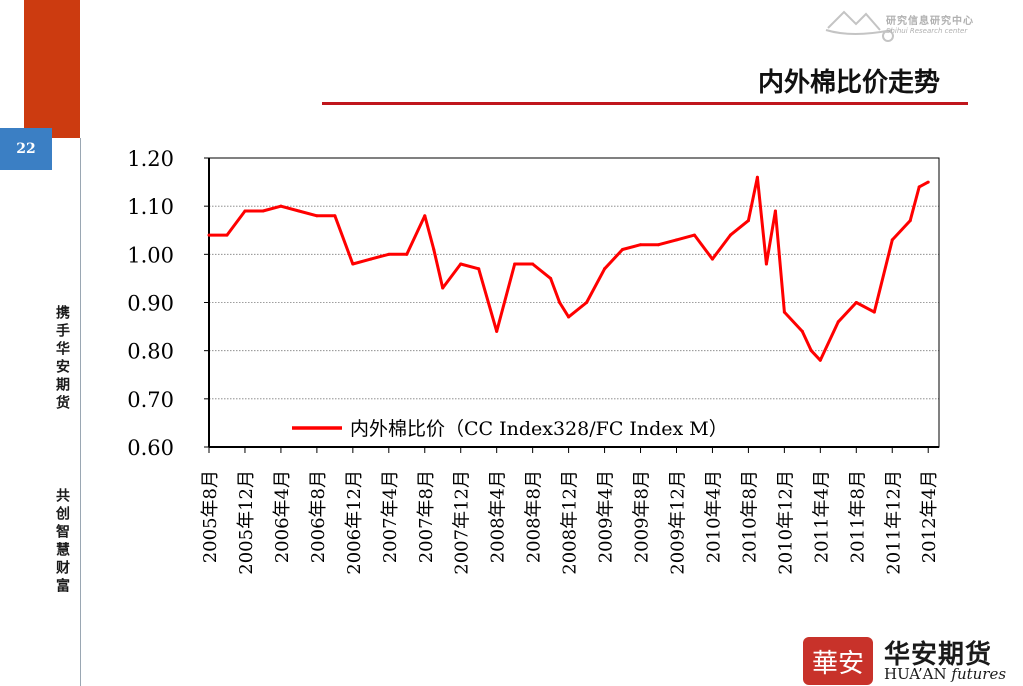 Image resolution: width=1023 pixels, height=686 pixels. What do you see at coordinates (534, 516) in the screenshot?
I see `x-tick-label: 2008年8月` at bounding box center [534, 516].